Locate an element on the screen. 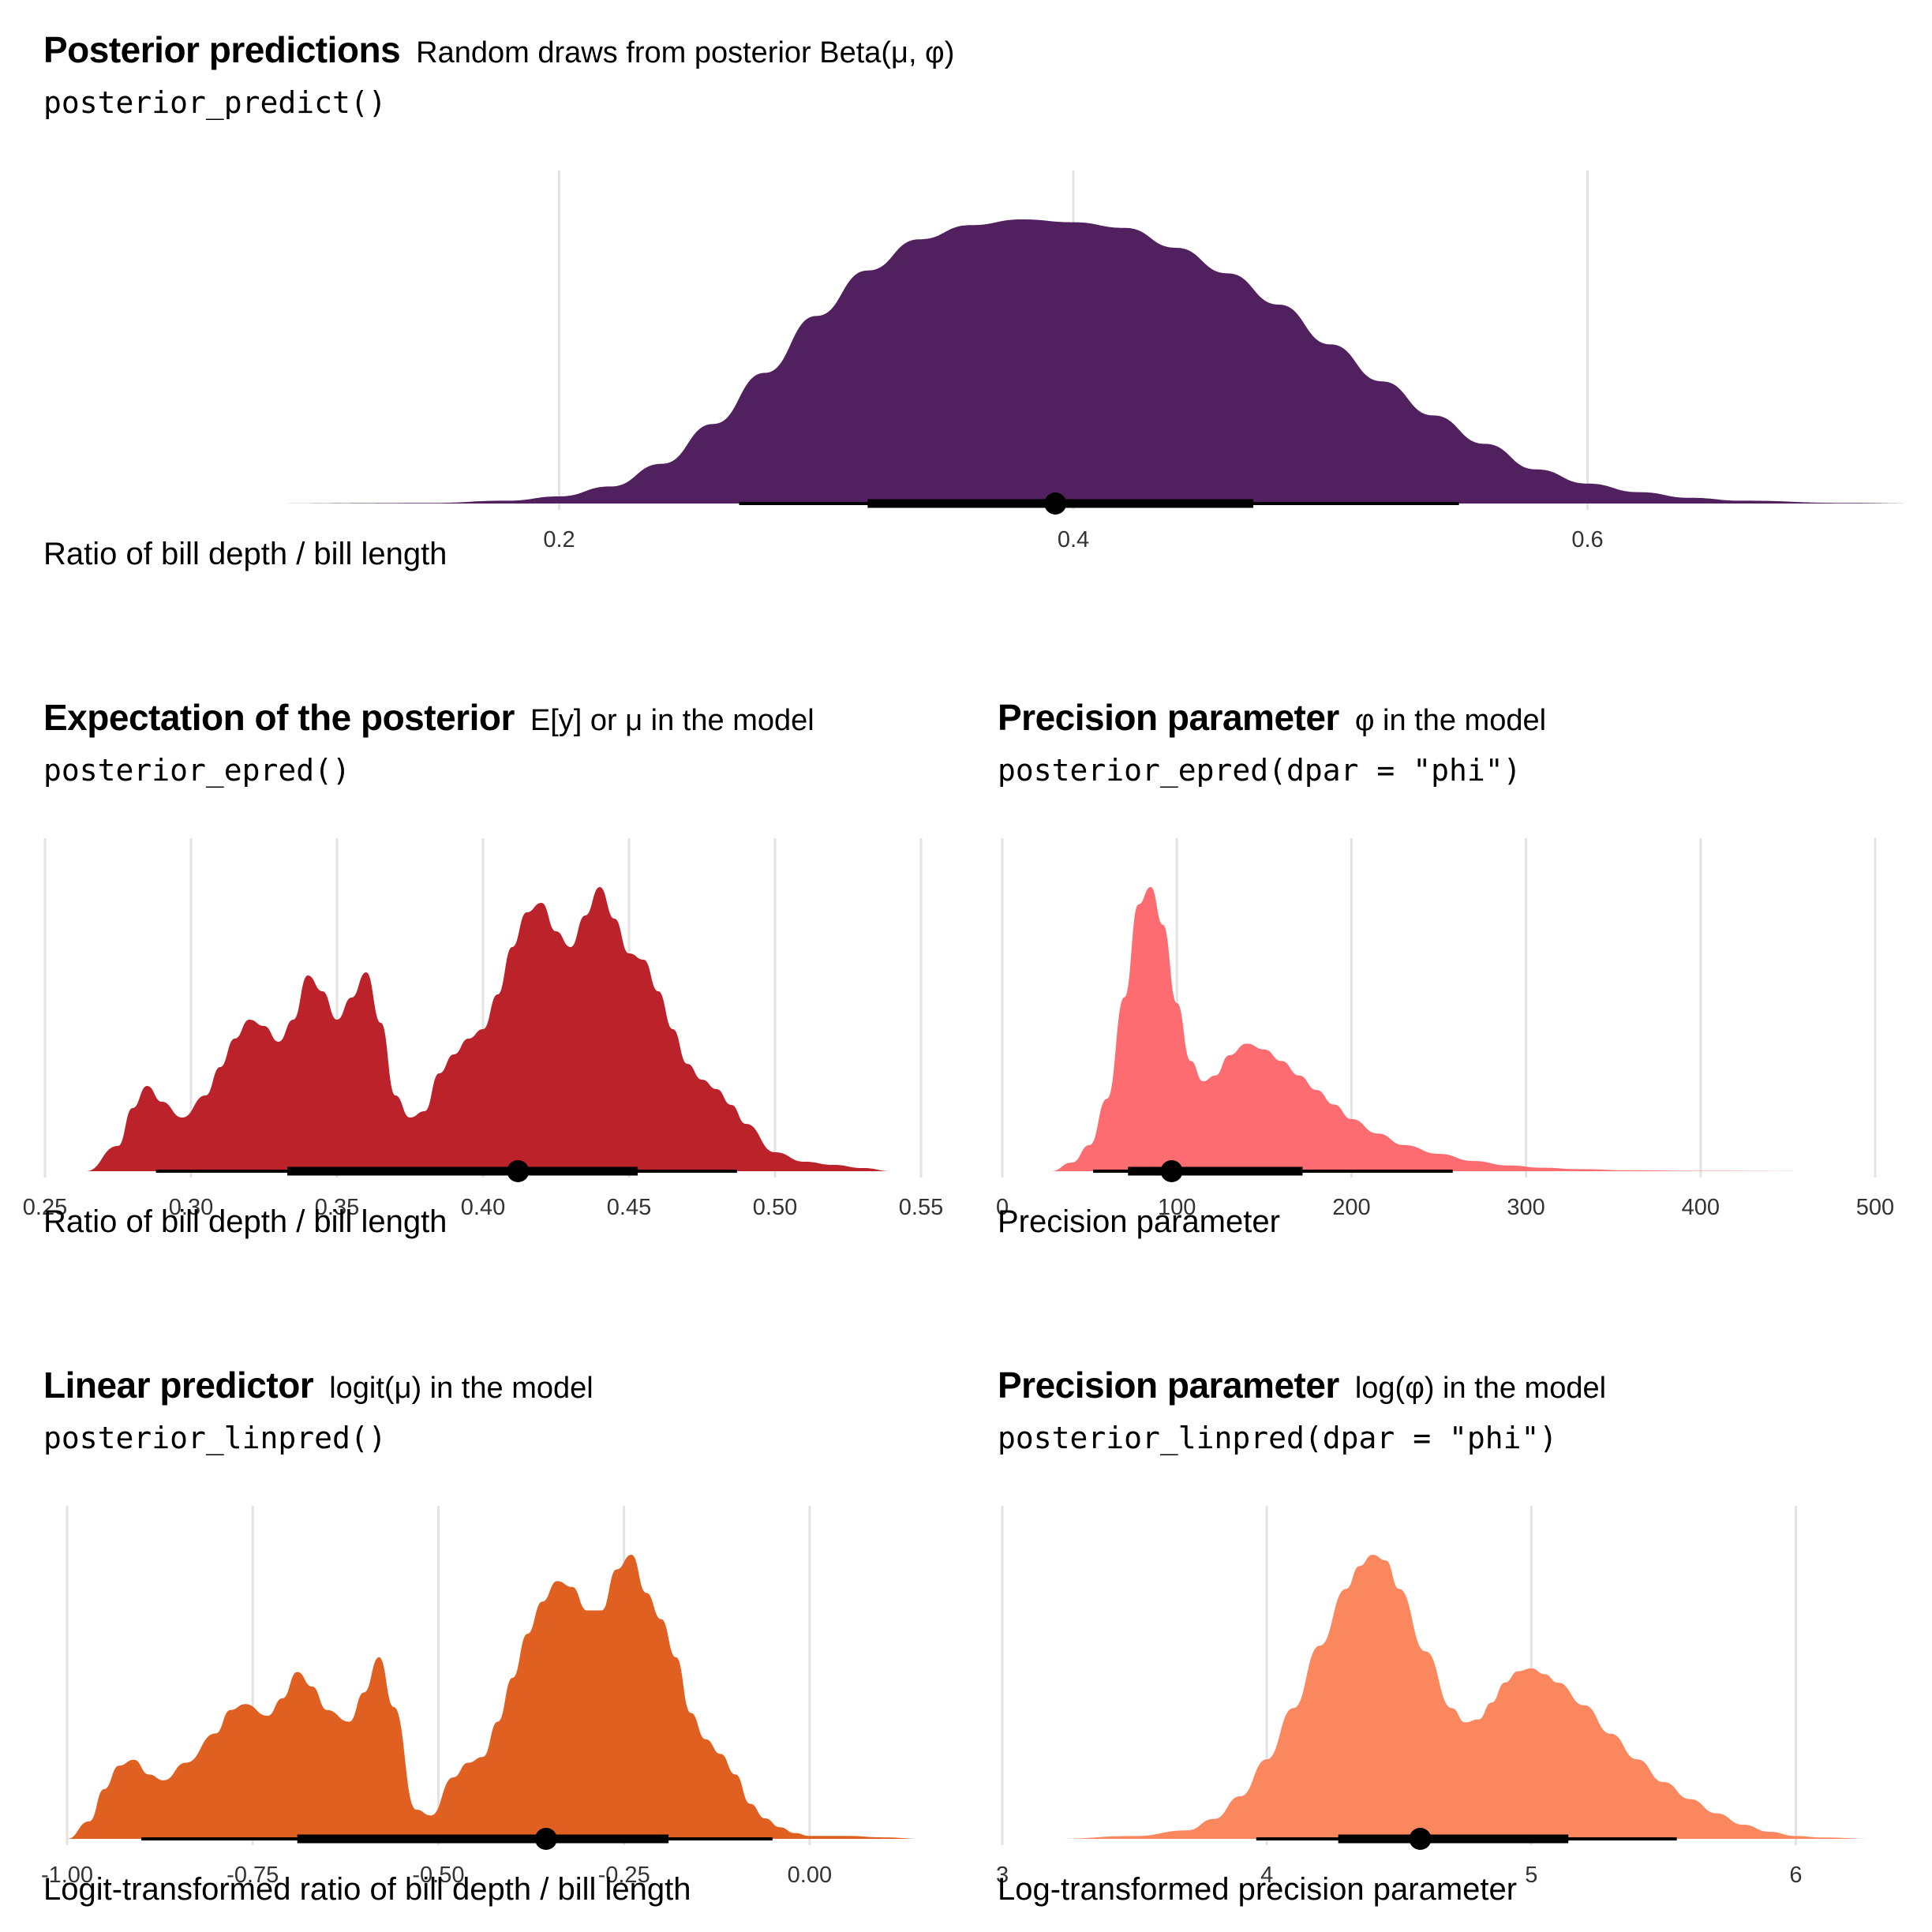 The height and width of the screenshot is (1932, 1932). panel-title: Posterior predictions is located at coordinates (222, 49).